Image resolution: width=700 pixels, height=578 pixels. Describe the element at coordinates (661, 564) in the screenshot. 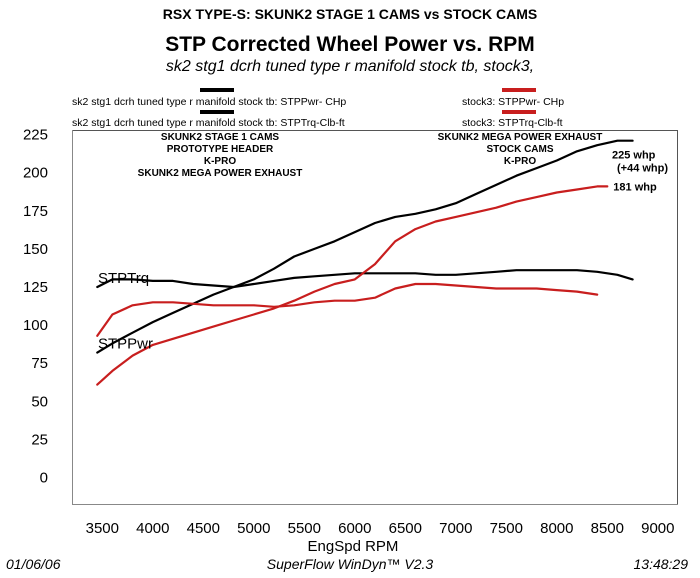

I see `footer-time: 13:48:29` at that location.